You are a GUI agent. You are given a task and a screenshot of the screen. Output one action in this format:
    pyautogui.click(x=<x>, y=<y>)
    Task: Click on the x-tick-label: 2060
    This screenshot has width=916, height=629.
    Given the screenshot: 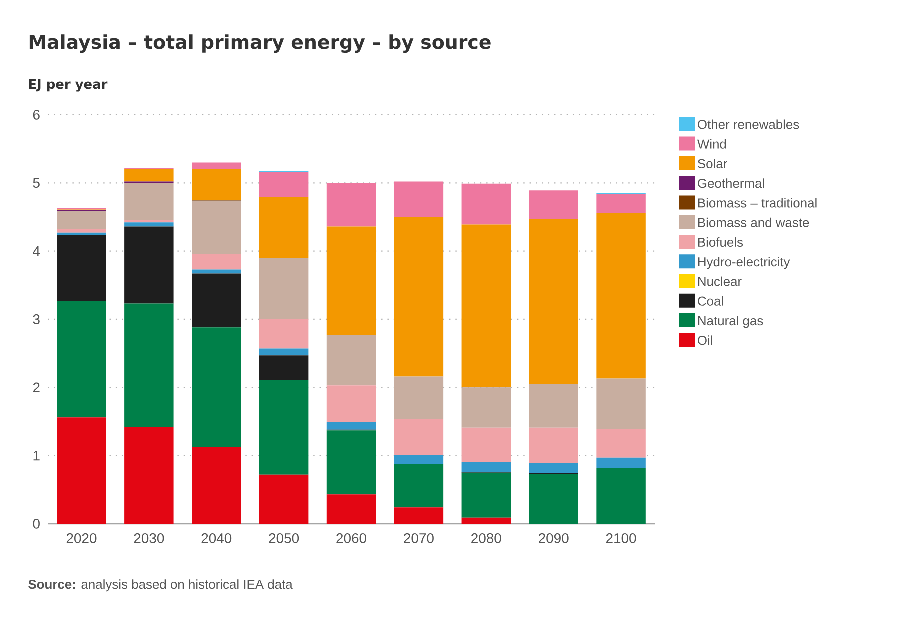 What is the action you would take?
    pyautogui.click(x=351, y=538)
    